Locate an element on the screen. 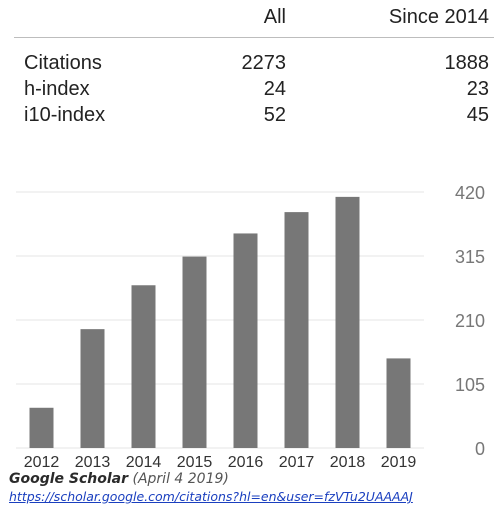 The height and width of the screenshot is (508, 494). h-index-all-value: 24 is located at coordinates (274, 89).